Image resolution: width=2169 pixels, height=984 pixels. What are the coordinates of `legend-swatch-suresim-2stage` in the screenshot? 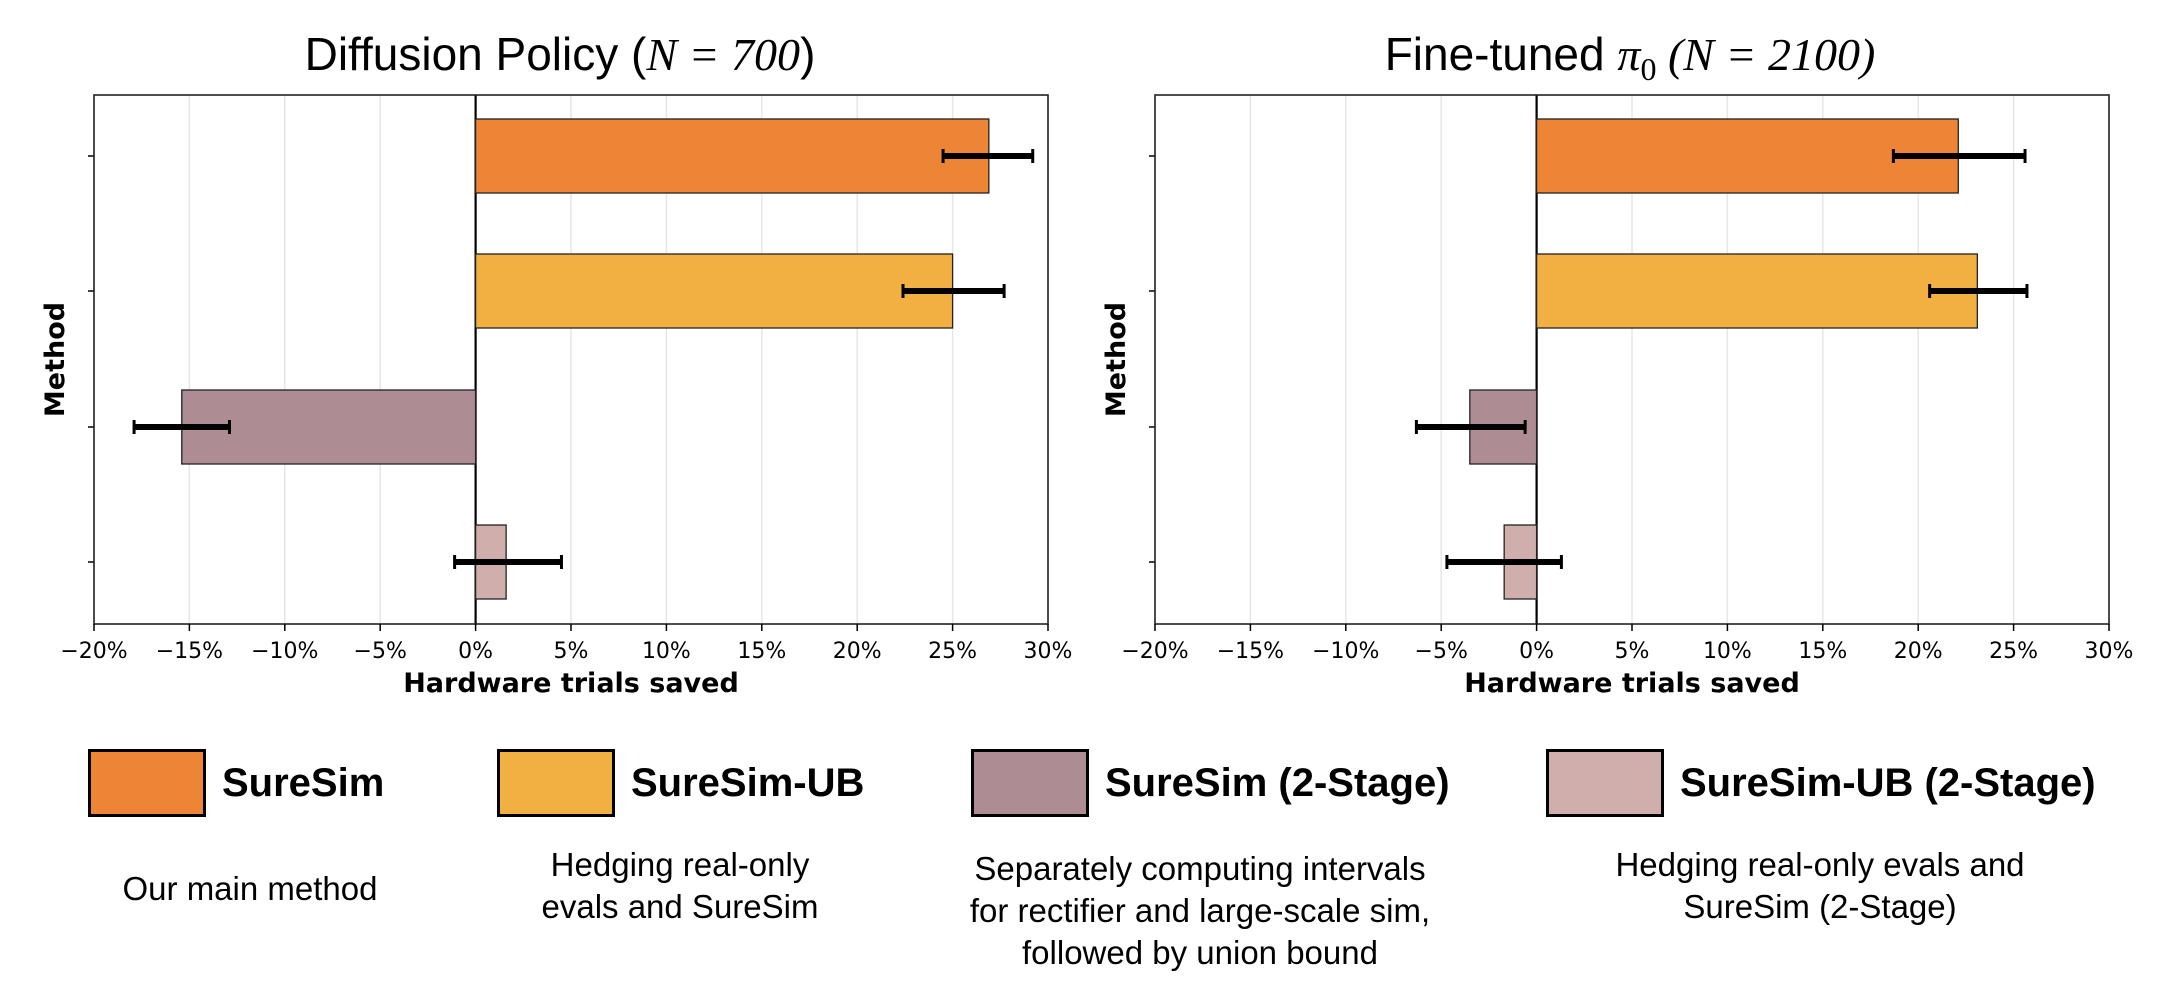 It's located at (1030, 783).